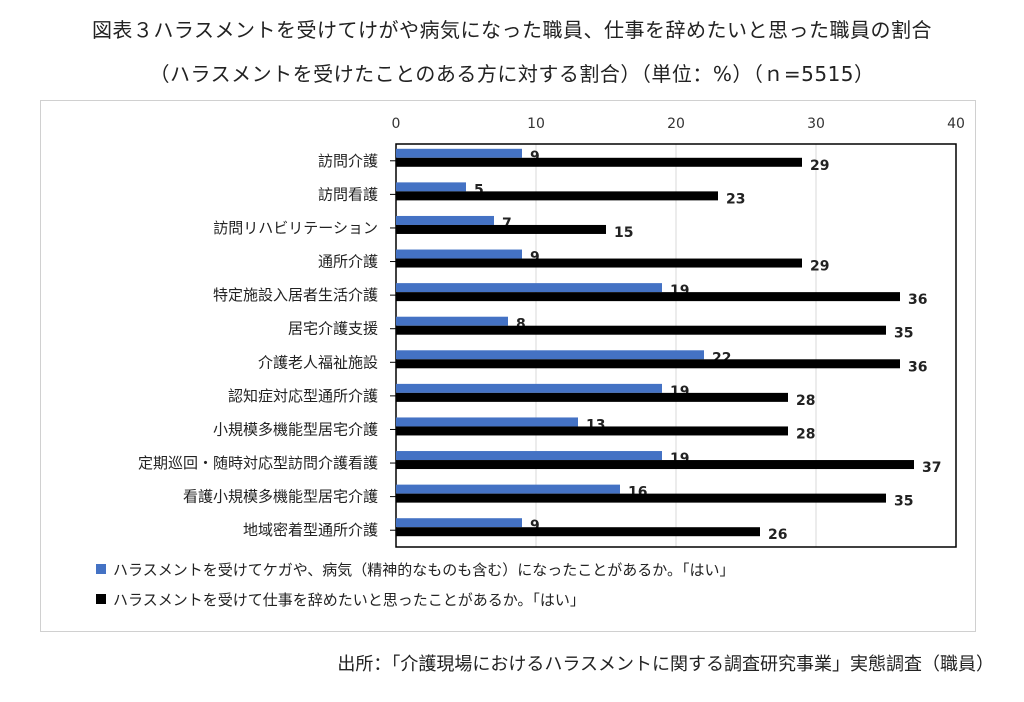 Image resolution: width=1024 pixels, height=702 pixels. What do you see at coordinates (735, 199) in the screenshot?
I see `data-label: 23` at bounding box center [735, 199].